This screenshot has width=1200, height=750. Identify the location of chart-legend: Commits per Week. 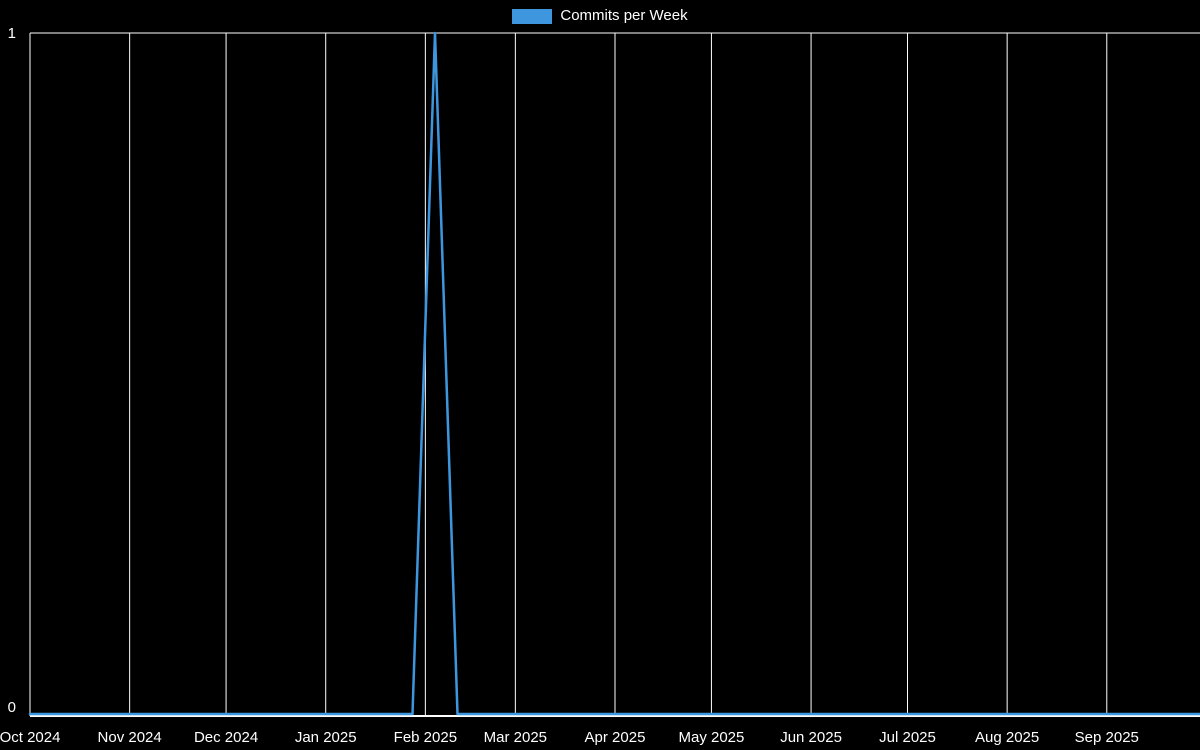
(600, 16).